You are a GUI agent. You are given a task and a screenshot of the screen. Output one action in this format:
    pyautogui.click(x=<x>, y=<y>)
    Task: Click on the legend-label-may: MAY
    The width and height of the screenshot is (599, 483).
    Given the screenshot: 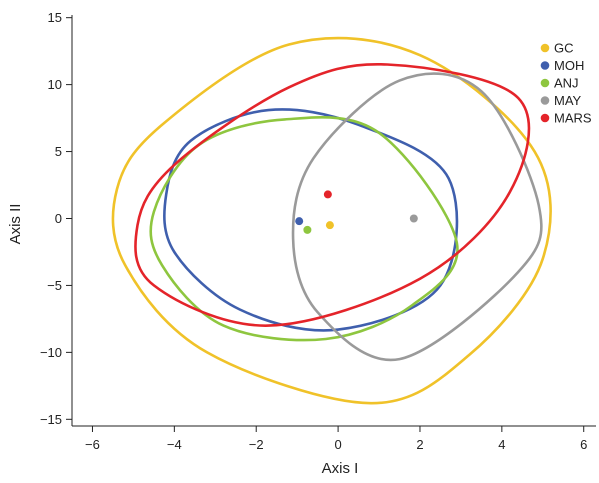 What is the action you would take?
    pyautogui.click(x=568, y=100)
    